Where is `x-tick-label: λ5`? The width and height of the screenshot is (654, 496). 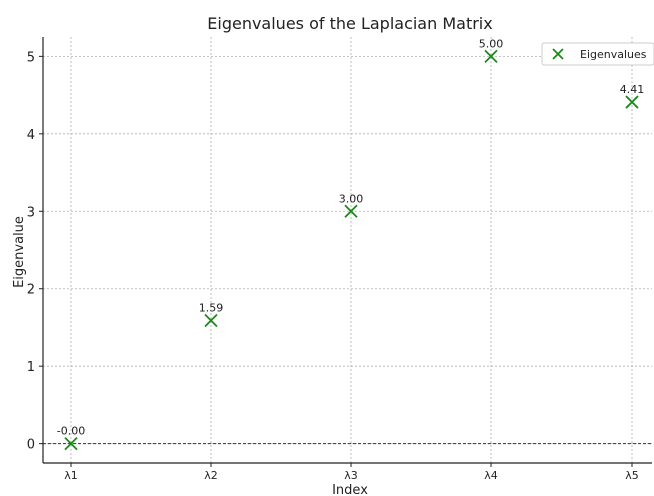
x-tick-label: λ5 is located at coordinates (632, 475).